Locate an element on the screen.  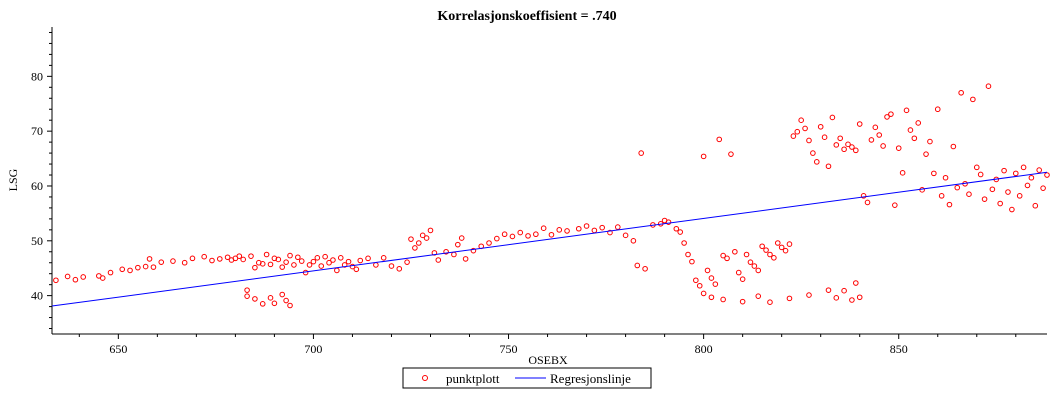
x-ticks: 650 700 750 800 850 is located at coordinates (547, 345).